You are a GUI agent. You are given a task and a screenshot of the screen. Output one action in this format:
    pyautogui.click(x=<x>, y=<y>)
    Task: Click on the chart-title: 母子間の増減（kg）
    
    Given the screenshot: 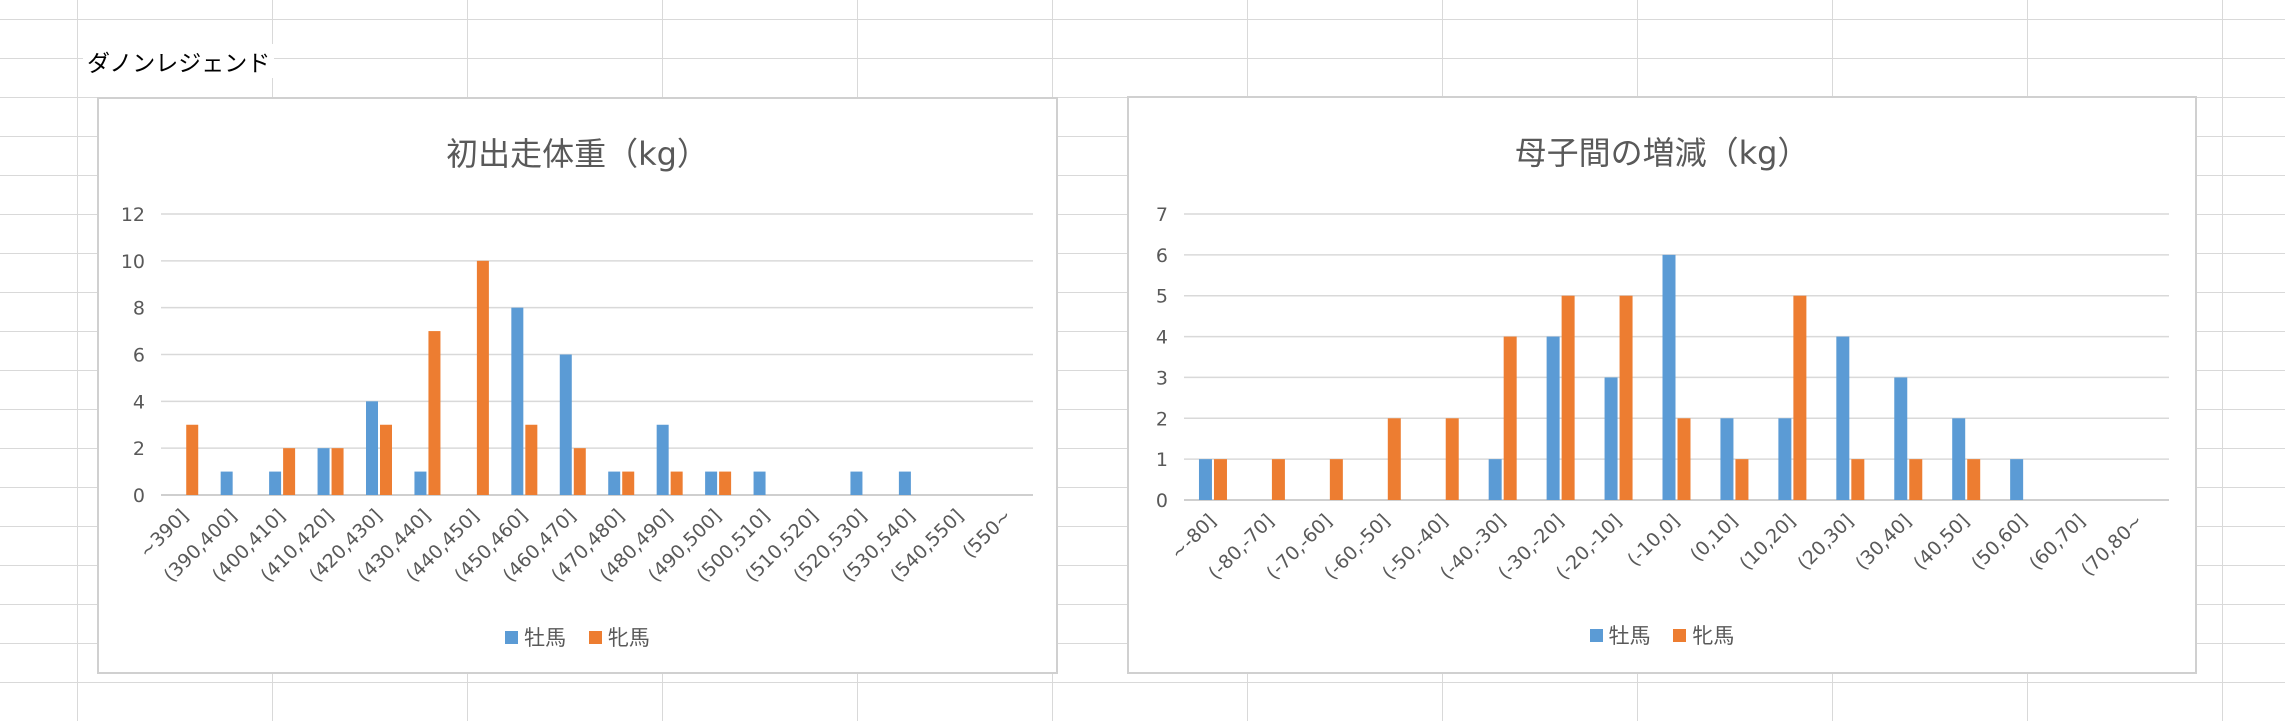 What is the action you would take?
    pyautogui.click(x=1662, y=153)
    